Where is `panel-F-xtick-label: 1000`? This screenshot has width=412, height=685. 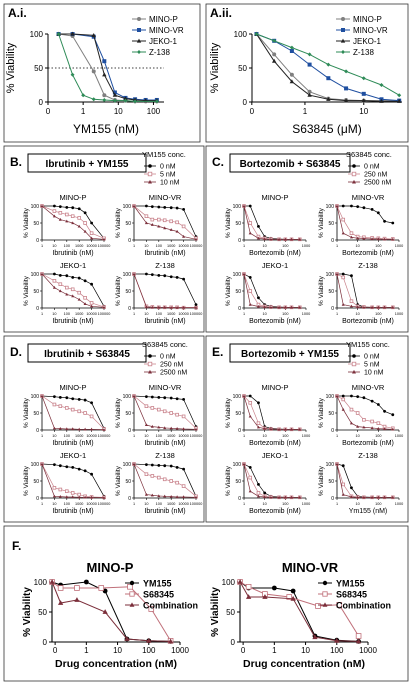 panel-F-xtick-label: 1000 is located at coordinates (368, 650).